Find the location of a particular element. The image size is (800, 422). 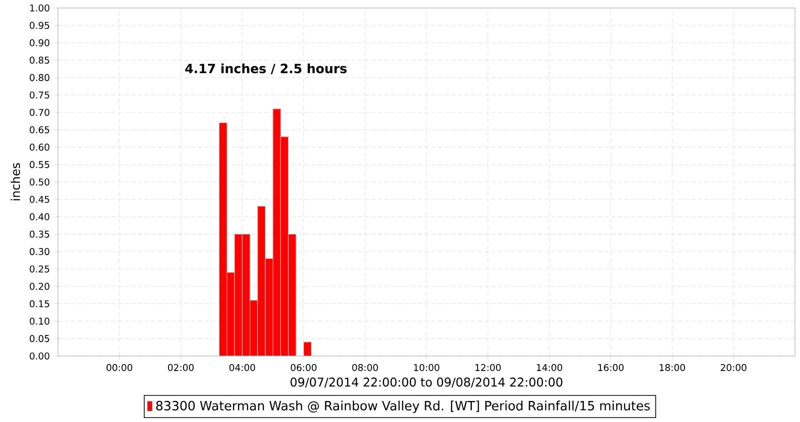

y-tick-label: 0.45 is located at coordinates (40, 199).